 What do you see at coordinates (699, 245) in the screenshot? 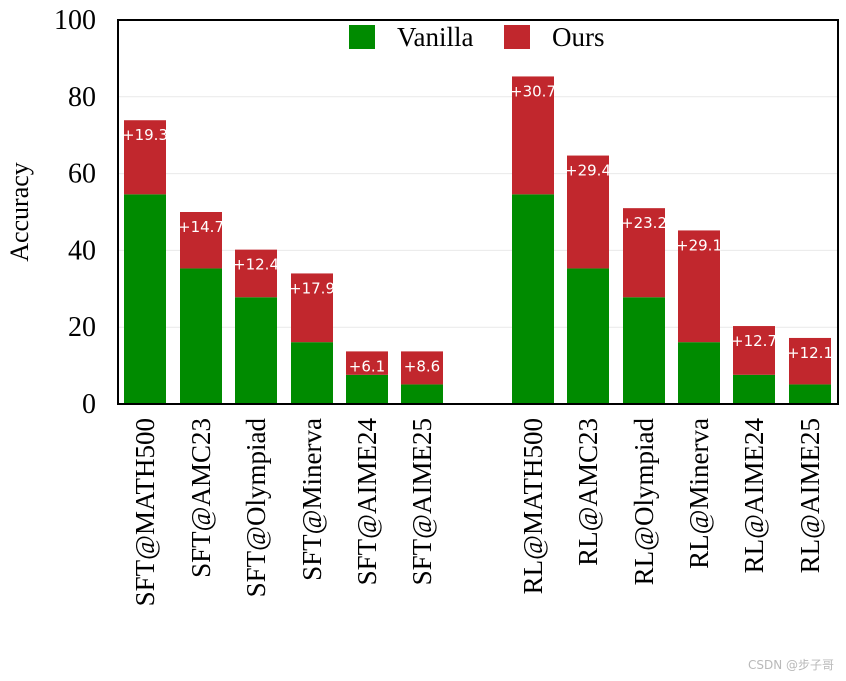
I see `bar-data-label: +29.1` at bounding box center [699, 245].